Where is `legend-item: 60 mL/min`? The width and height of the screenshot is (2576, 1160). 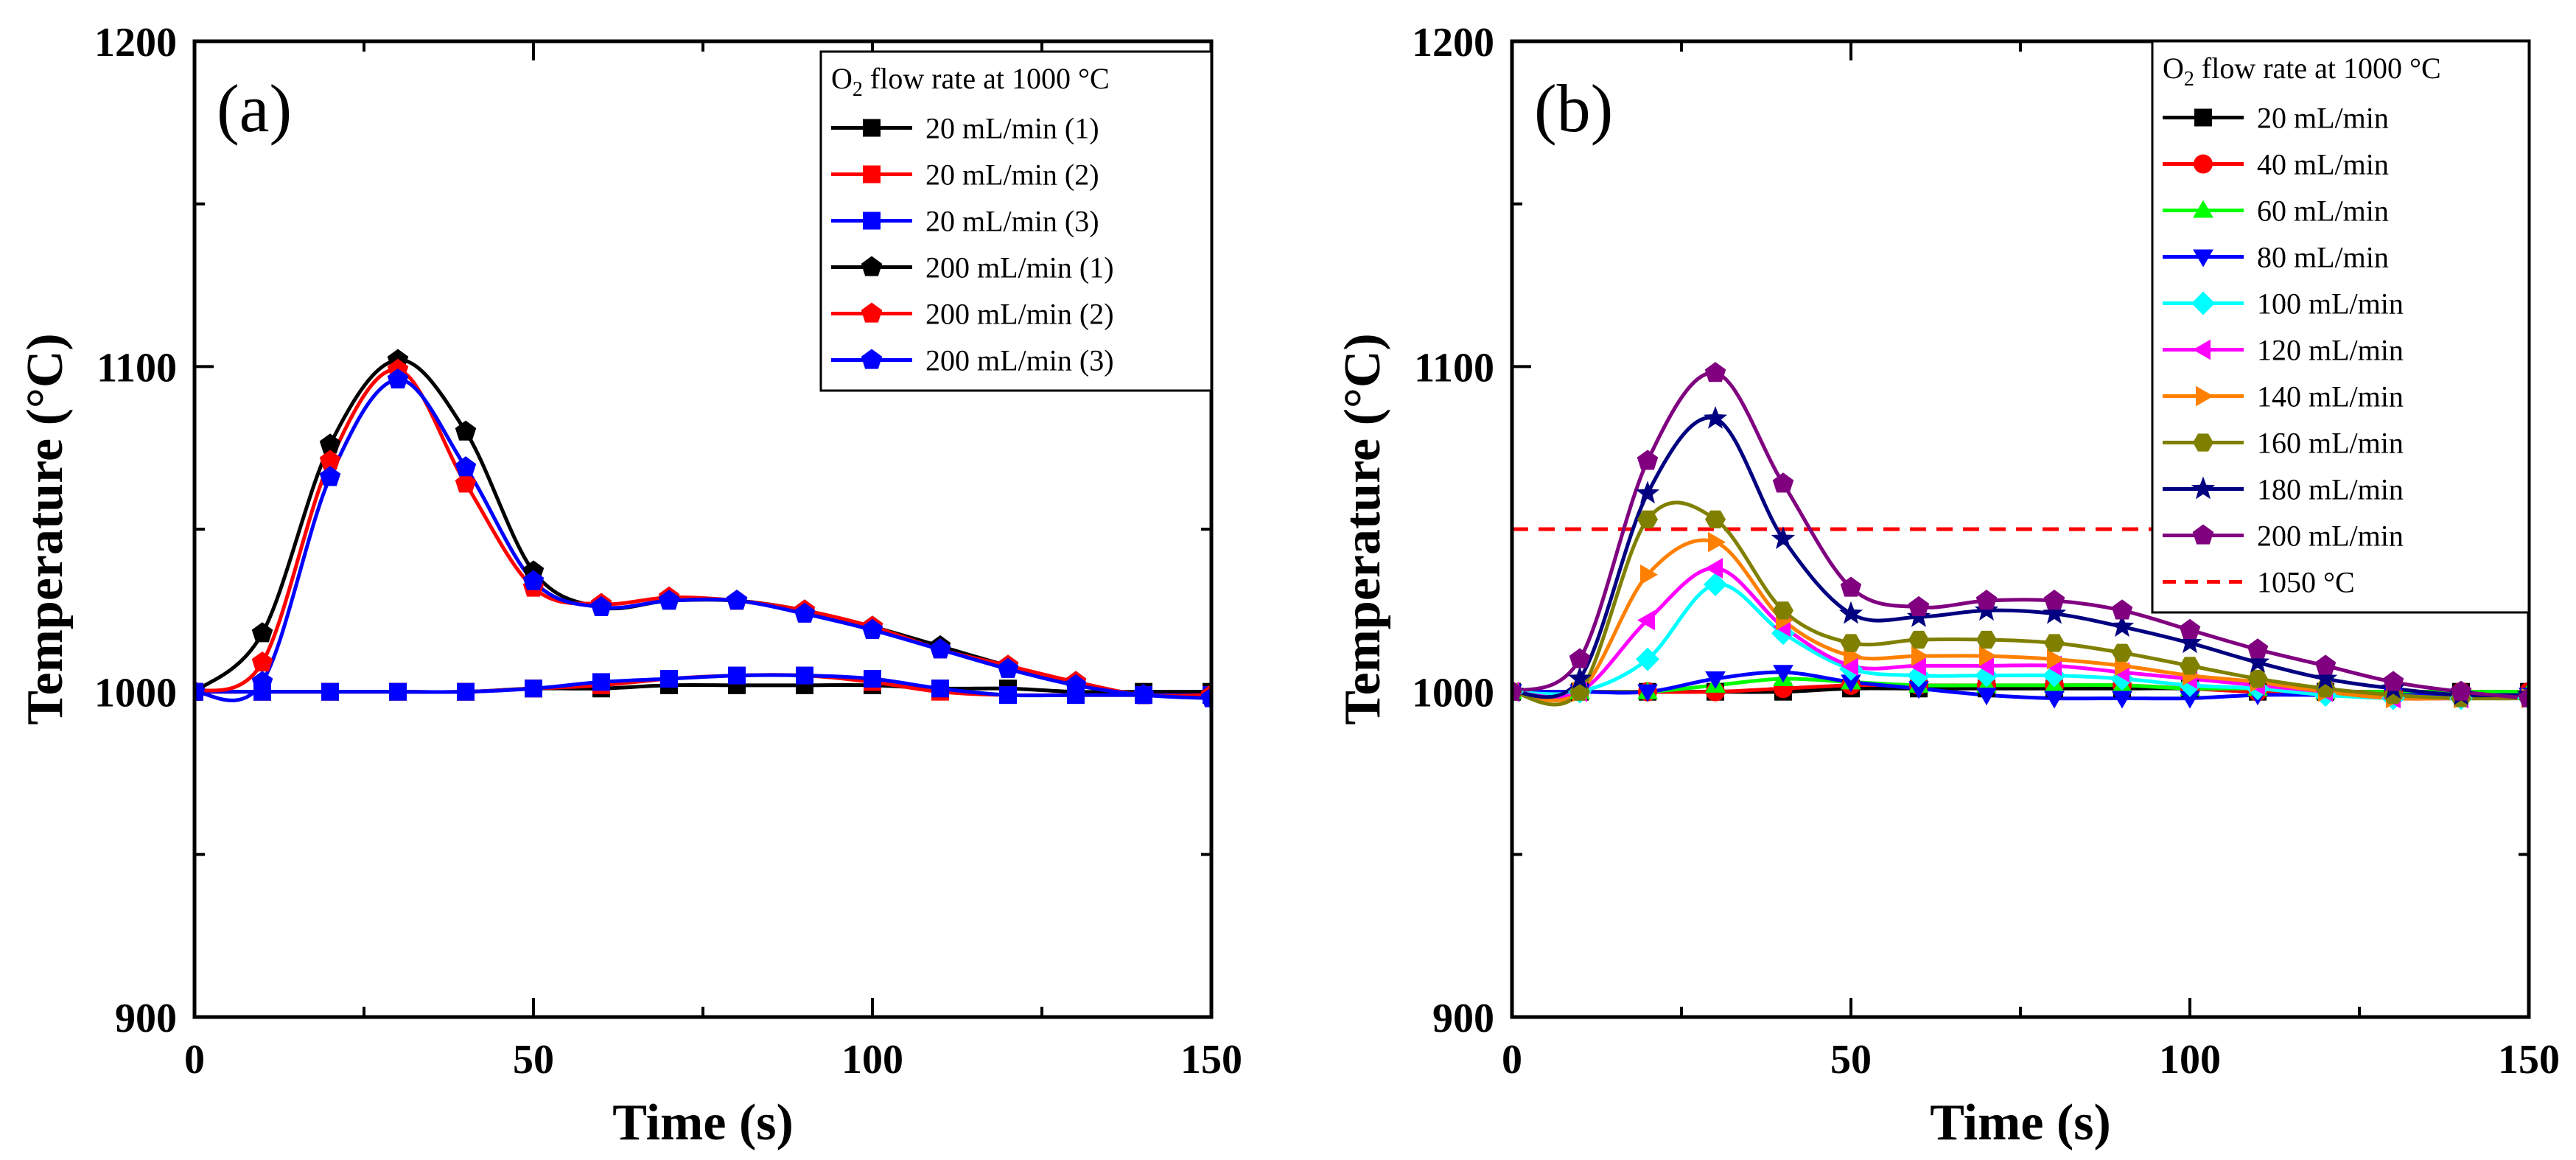 legend-item: 60 mL/min is located at coordinates (2276, 212).